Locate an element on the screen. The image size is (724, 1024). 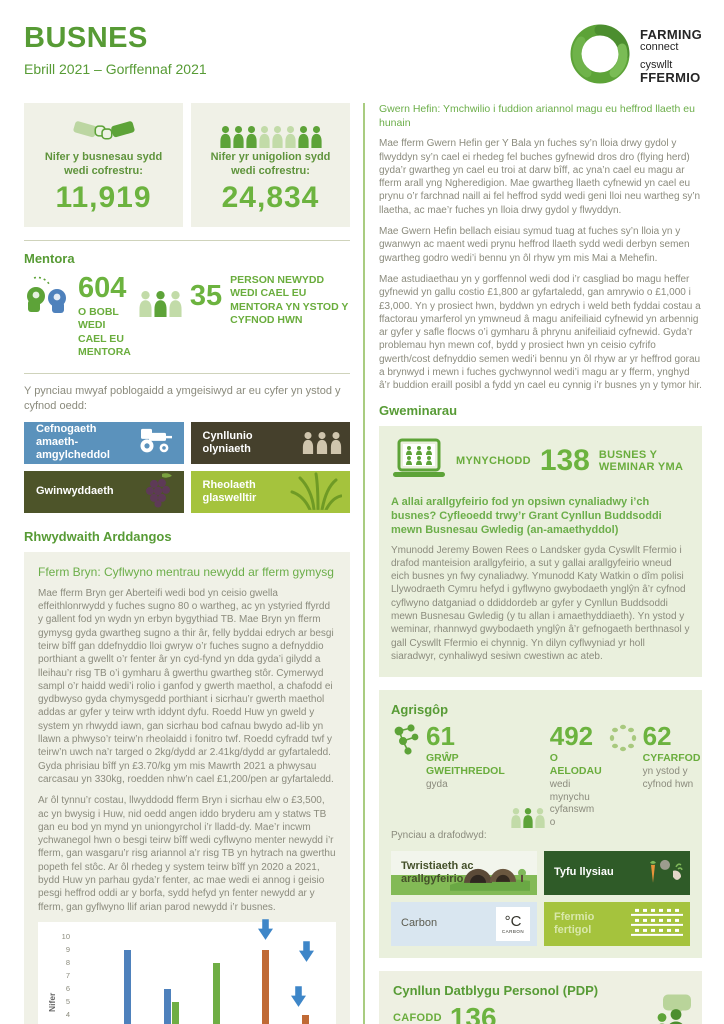
vegetables-icon is located at coordinates (663, 873).